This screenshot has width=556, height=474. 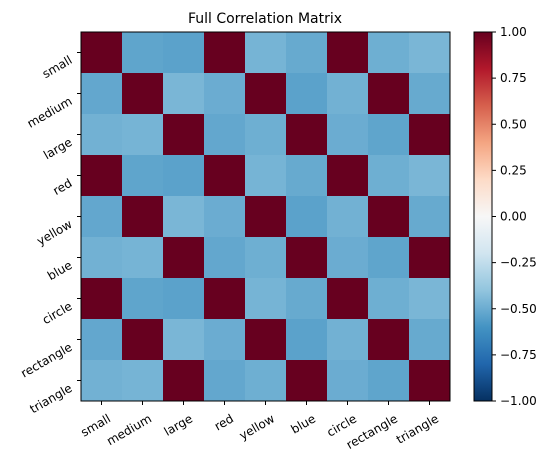 I want to click on chart-title: Full Correlation Matrix, so click(x=265, y=19).